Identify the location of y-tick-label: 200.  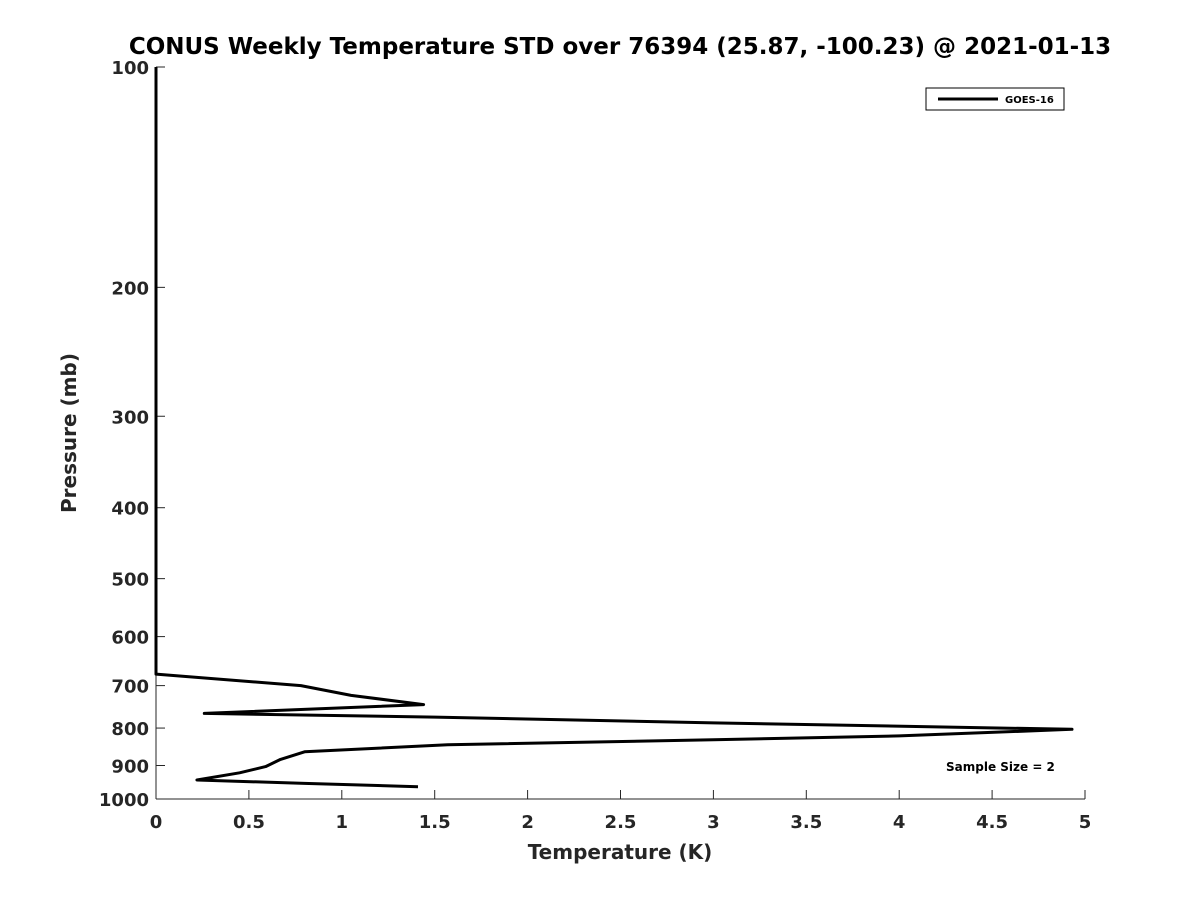
(130, 288).